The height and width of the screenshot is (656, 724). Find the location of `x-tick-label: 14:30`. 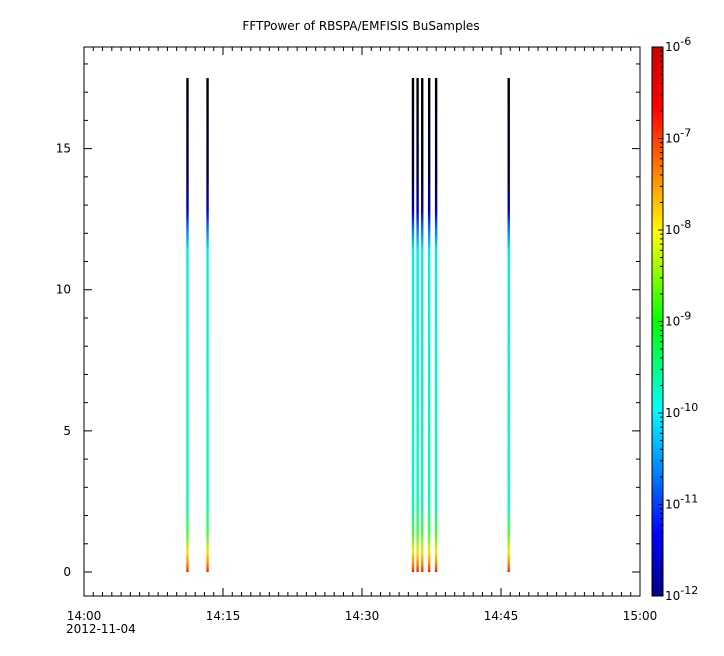

x-tick-label: 14:30 is located at coordinates (362, 616).